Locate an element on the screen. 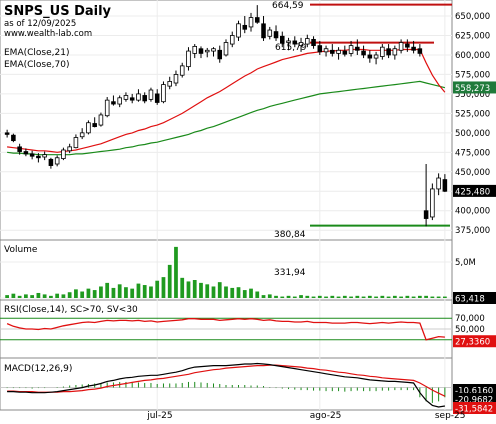 The width and height of the screenshot is (496, 424). macd-pane is located at coordinates (226, 384).